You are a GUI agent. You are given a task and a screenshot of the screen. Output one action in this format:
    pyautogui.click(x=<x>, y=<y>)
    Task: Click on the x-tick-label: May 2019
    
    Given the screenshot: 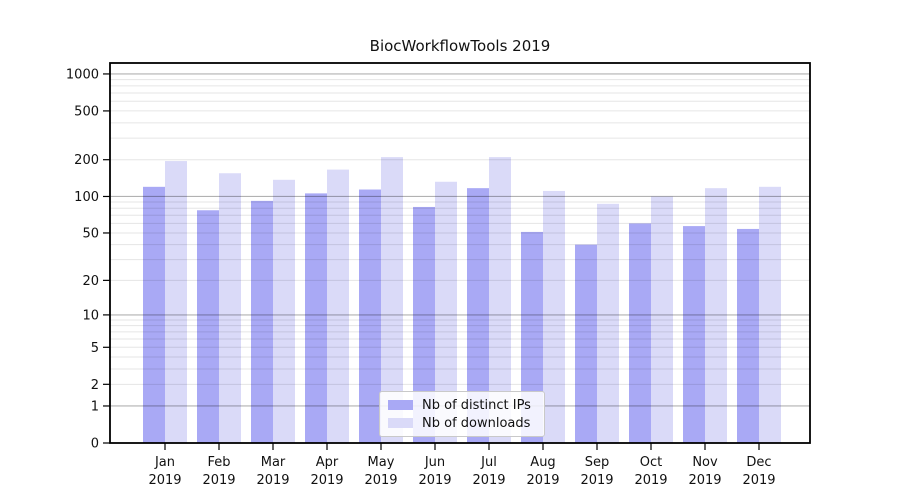 What is the action you would take?
    pyautogui.click(x=380, y=471)
    